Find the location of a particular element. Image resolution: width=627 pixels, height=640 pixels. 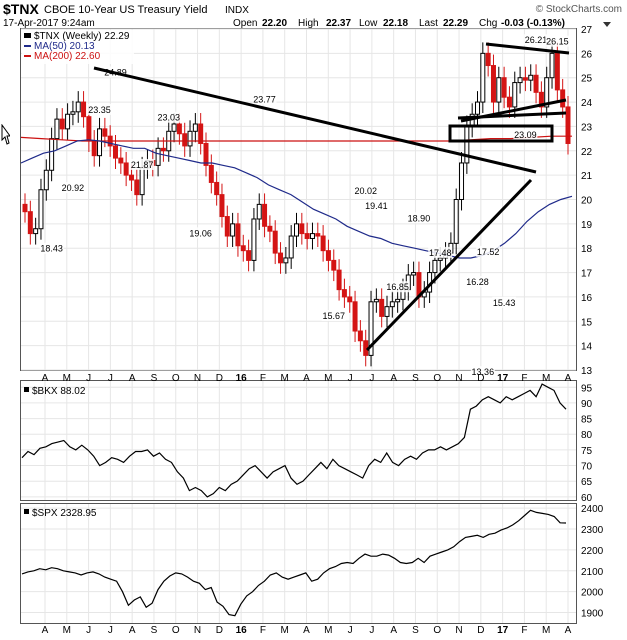

main-x-tick-label: O is located at coordinates (437, 378).